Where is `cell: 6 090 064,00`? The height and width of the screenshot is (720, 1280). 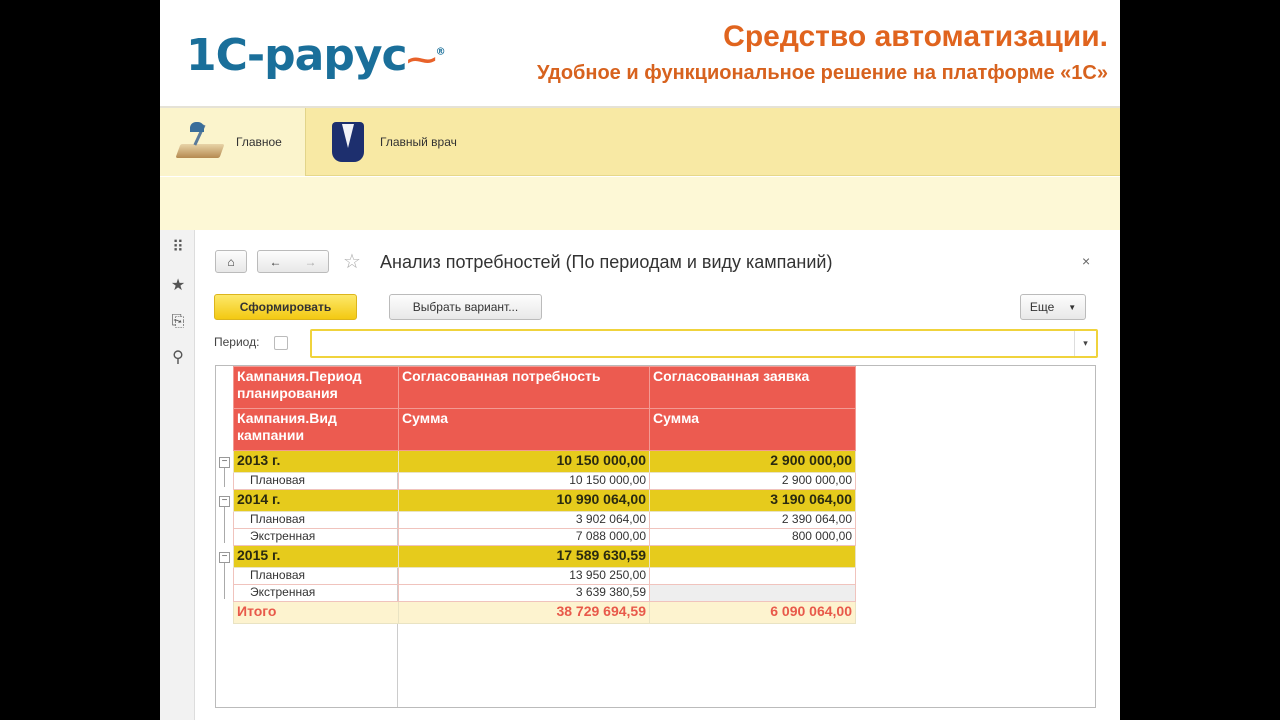 cell: 6 090 064,00 is located at coordinates (752, 612).